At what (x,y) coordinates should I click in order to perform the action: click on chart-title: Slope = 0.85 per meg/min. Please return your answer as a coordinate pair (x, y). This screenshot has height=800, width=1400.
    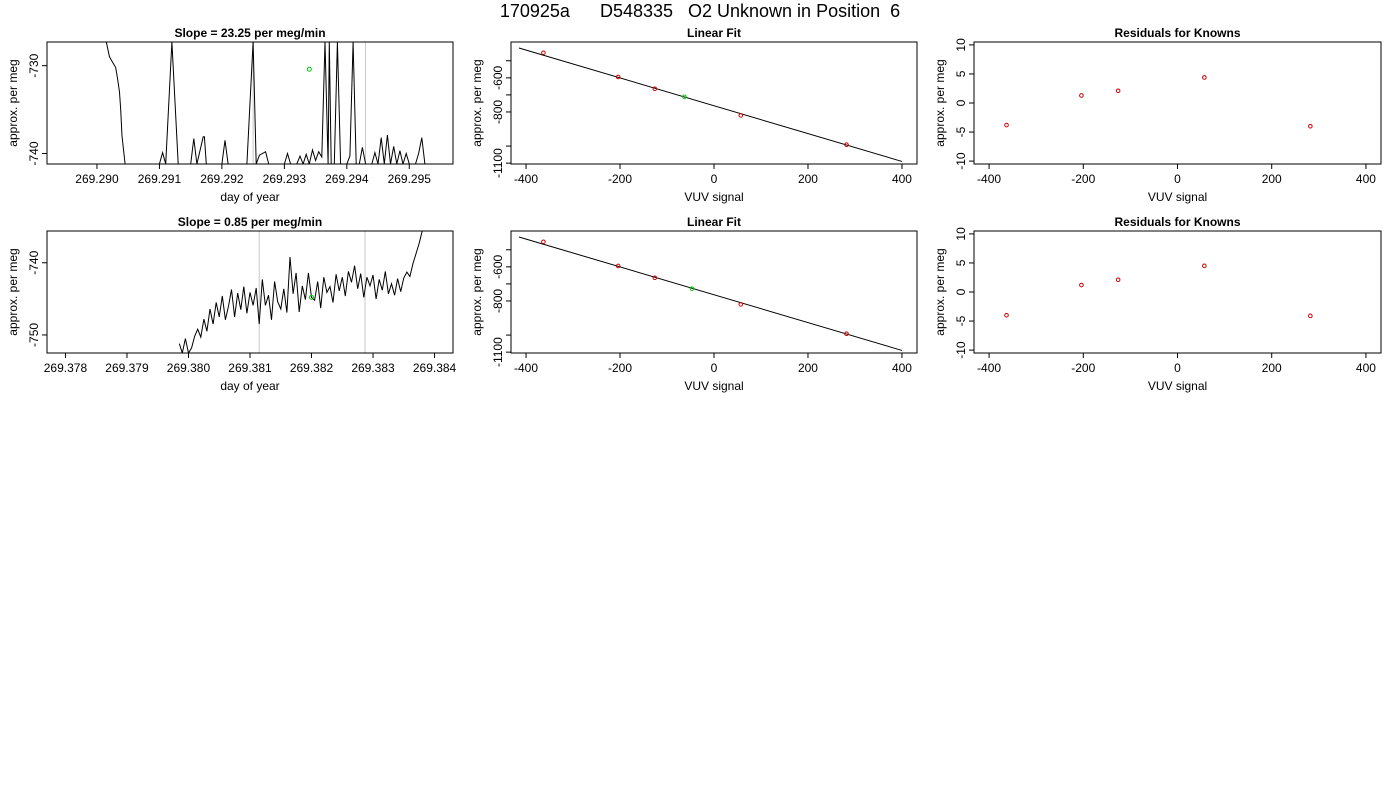
    Looking at the image, I should click on (250, 222).